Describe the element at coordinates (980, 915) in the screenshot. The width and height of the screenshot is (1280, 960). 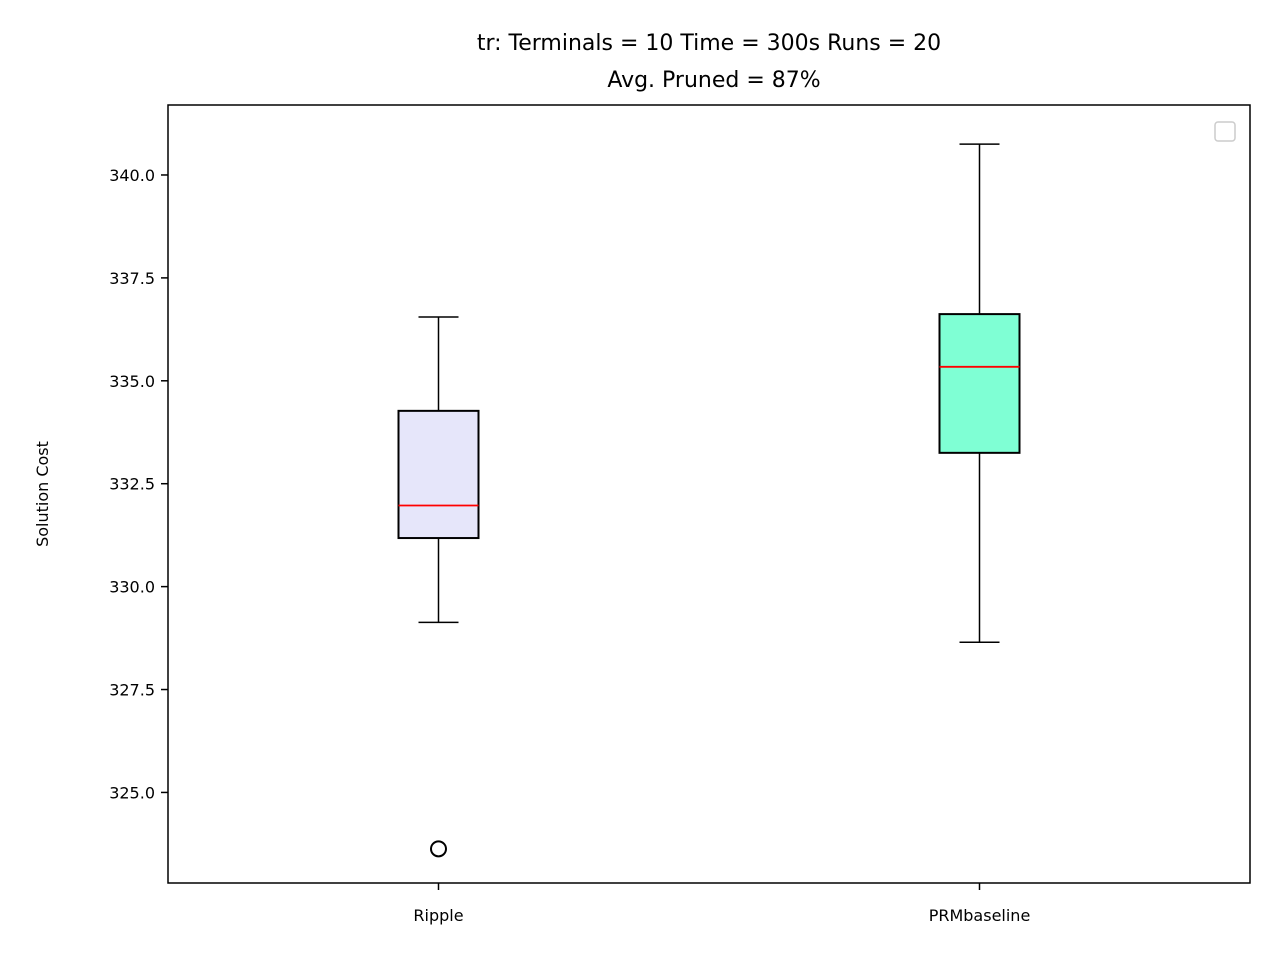
I see `x-tick-label: PRMbaseline` at that location.